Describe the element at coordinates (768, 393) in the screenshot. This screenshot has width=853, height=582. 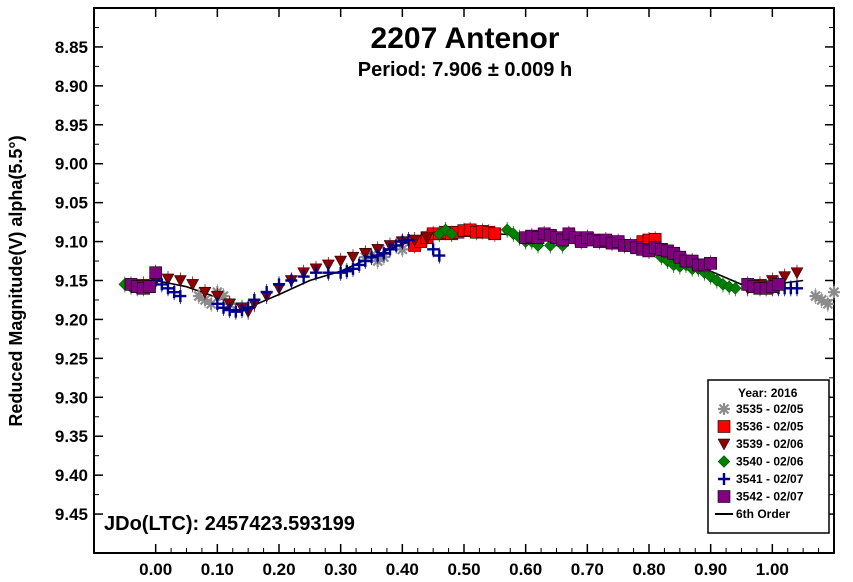
I see `legend-title: Year: 2016` at that location.